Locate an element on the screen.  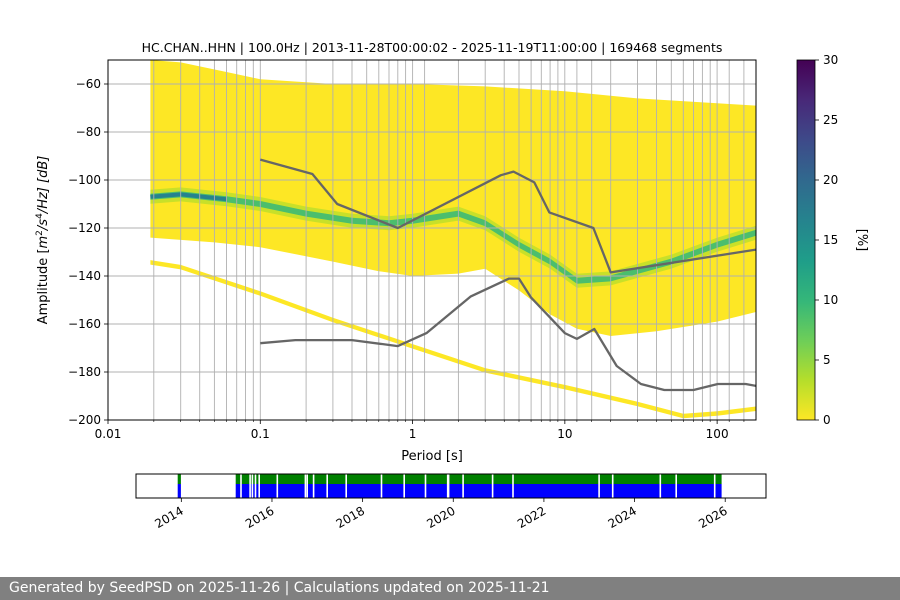
x-tick-label: 0.1 is located at coordinates (260, 434).